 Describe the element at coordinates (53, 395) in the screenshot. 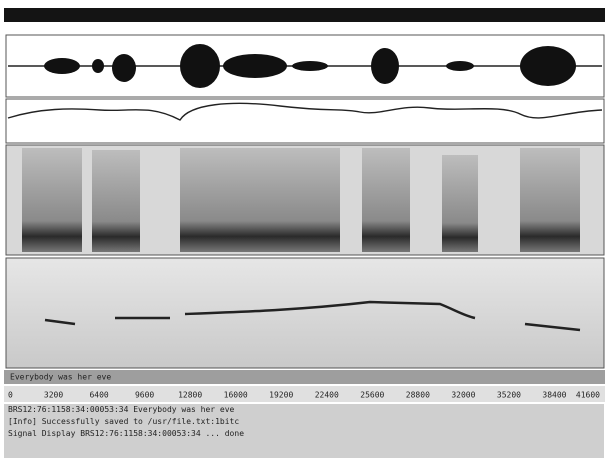

I see `time-tick-label: 3200` at that location.